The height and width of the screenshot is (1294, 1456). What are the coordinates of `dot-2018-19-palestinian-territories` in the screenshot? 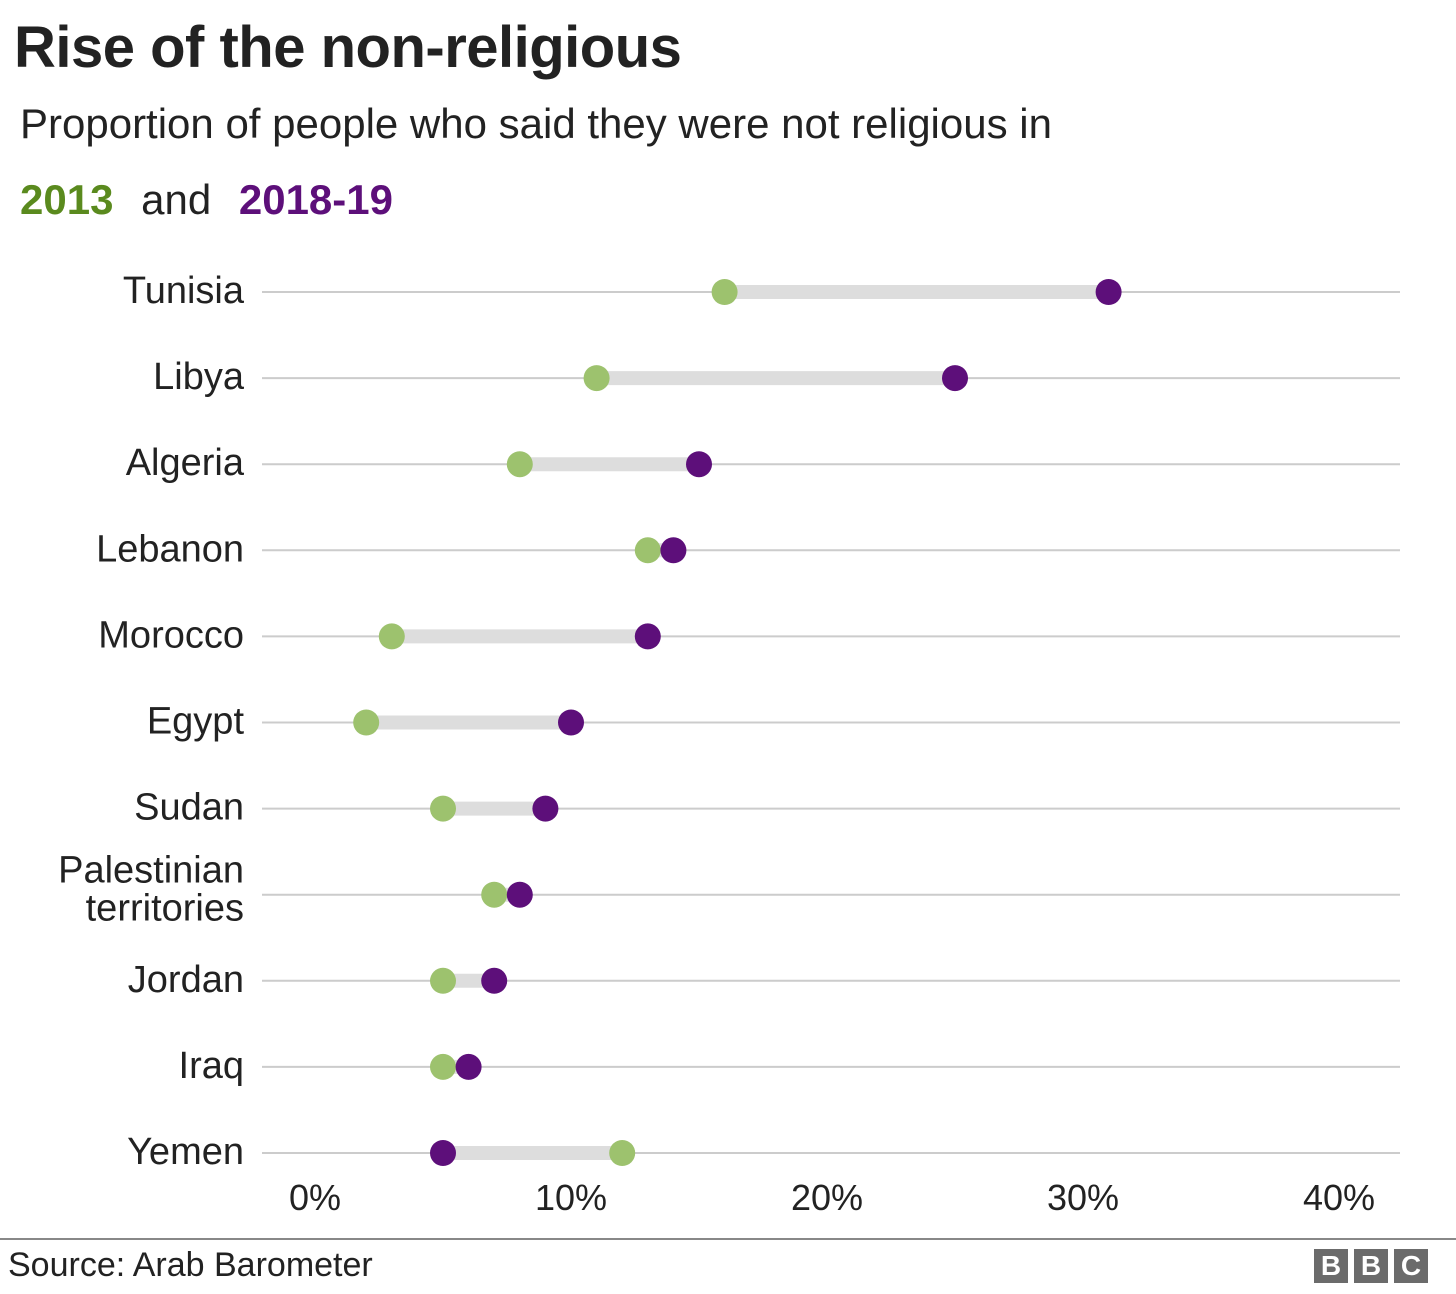 It's located at (519, 894).